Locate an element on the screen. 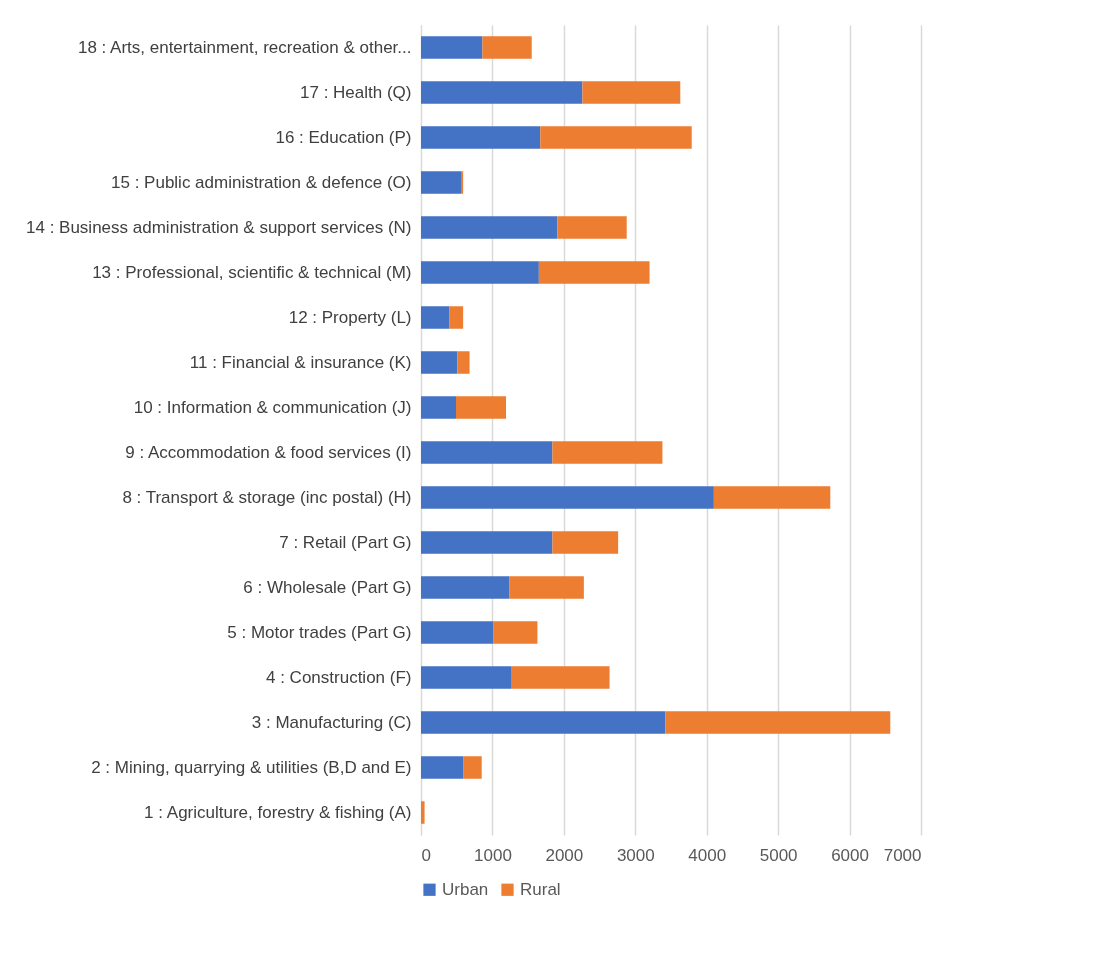 The width and height of the screenshot is (1110, 963). x-tick-label: 0 is located at coordinates (426, 855).